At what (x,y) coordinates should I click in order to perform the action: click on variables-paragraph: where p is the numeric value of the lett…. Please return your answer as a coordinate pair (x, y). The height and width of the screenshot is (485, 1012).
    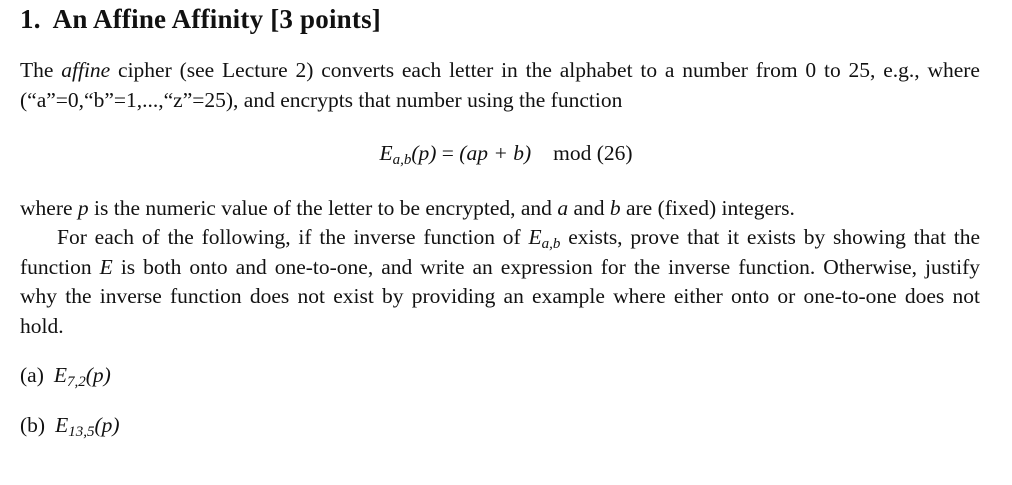
    Looking at the image, I should click on (500, 209).